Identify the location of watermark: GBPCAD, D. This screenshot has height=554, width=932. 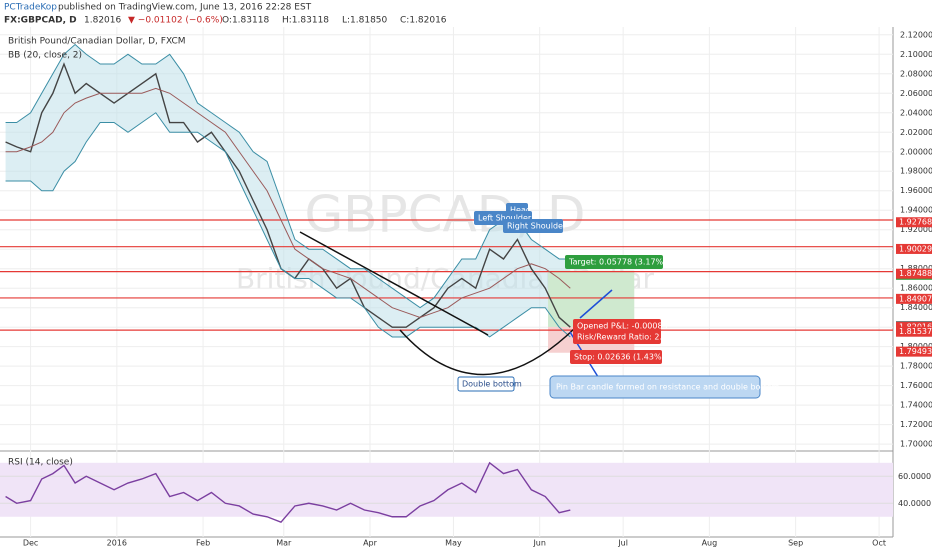
(444, 215).